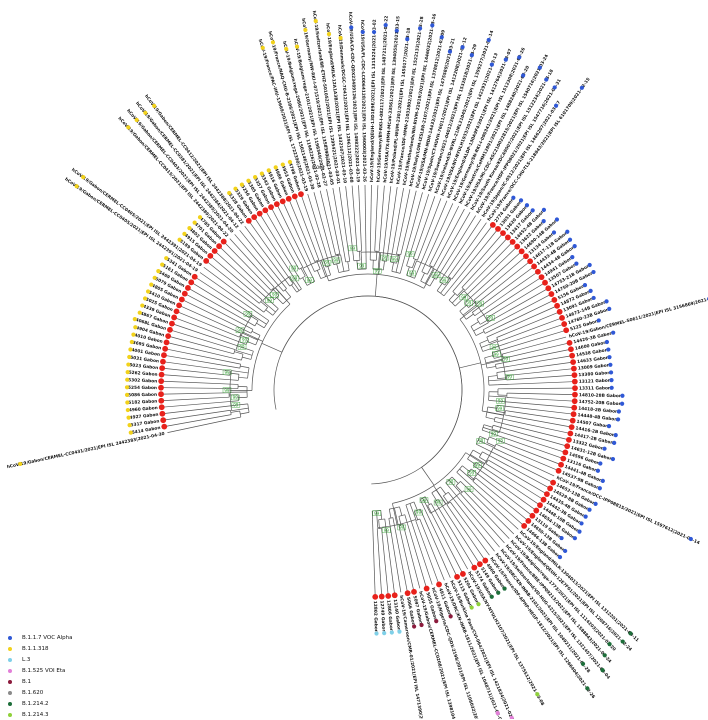 Image resolution: width=708 pixels, height=720 pixels. What do you see at coordinates (78, 692) in the screenshot?
I see `legend-item: B.1.620` at bounding box center [78, 692].